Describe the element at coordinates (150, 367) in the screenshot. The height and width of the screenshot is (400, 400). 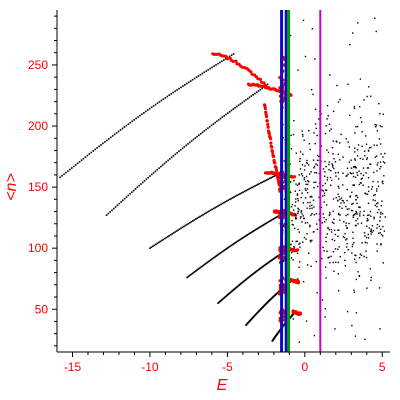
I see `x-tick-label: -10` at that location.